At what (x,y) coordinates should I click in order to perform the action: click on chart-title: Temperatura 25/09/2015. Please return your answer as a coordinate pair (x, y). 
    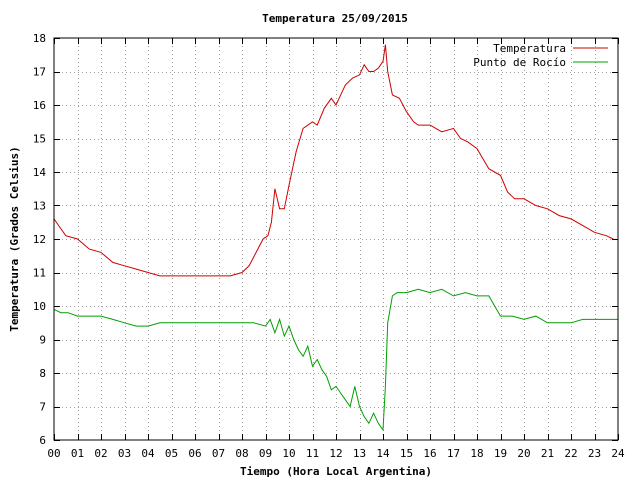
    Looking at the image, I should click on (335, 18).